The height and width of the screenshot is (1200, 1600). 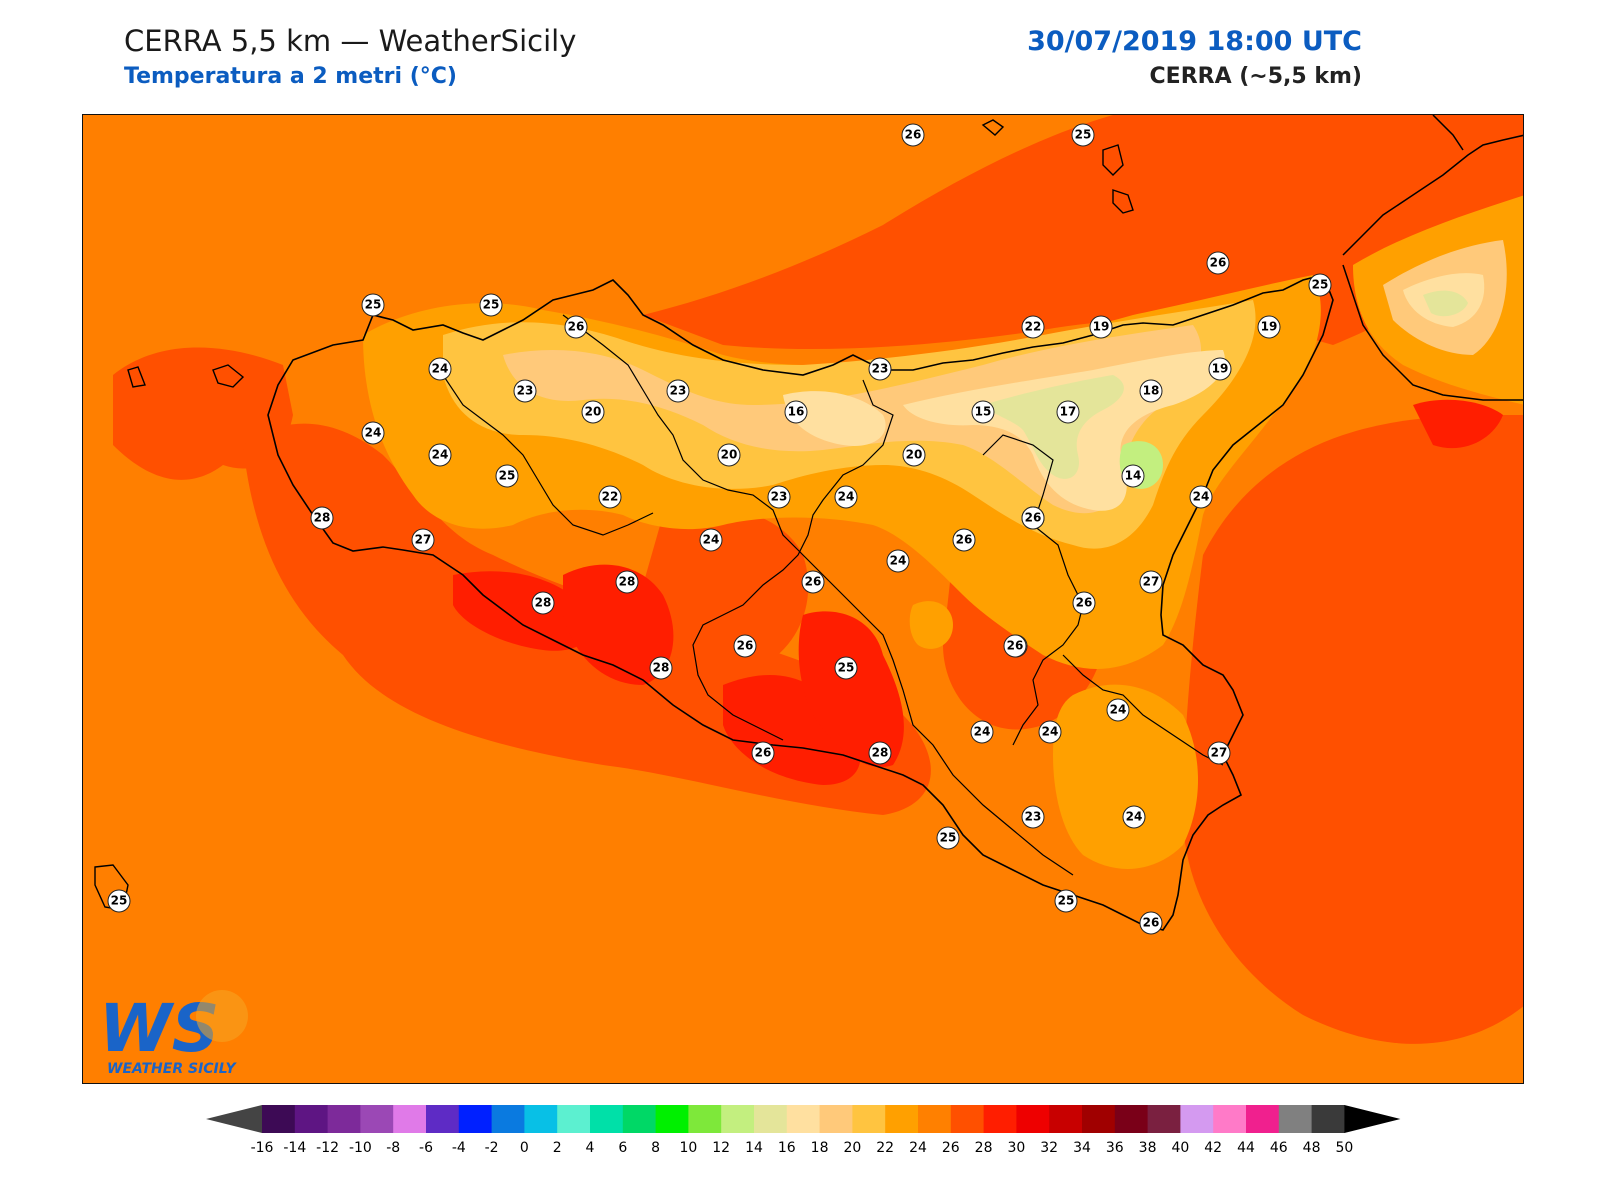 I want to click on colorbar-tick-label: 40, so click(x=1180, y=1148).